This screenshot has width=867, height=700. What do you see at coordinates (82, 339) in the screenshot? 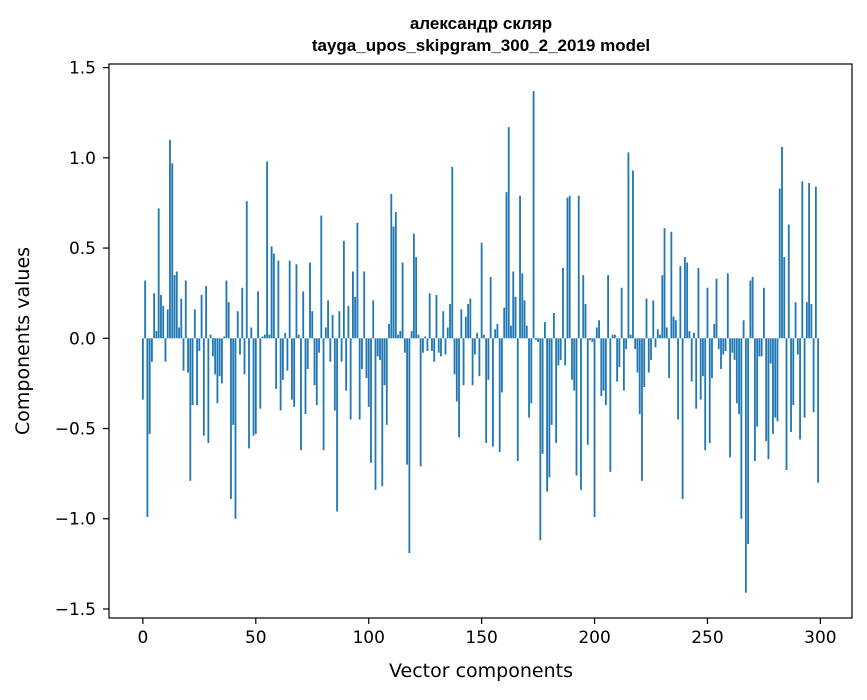
I see `y-axis-ticks: 1.5 1.0 0.5 0.0 −0.5 −1.0 −1.5` at bounding box center [82, 339].